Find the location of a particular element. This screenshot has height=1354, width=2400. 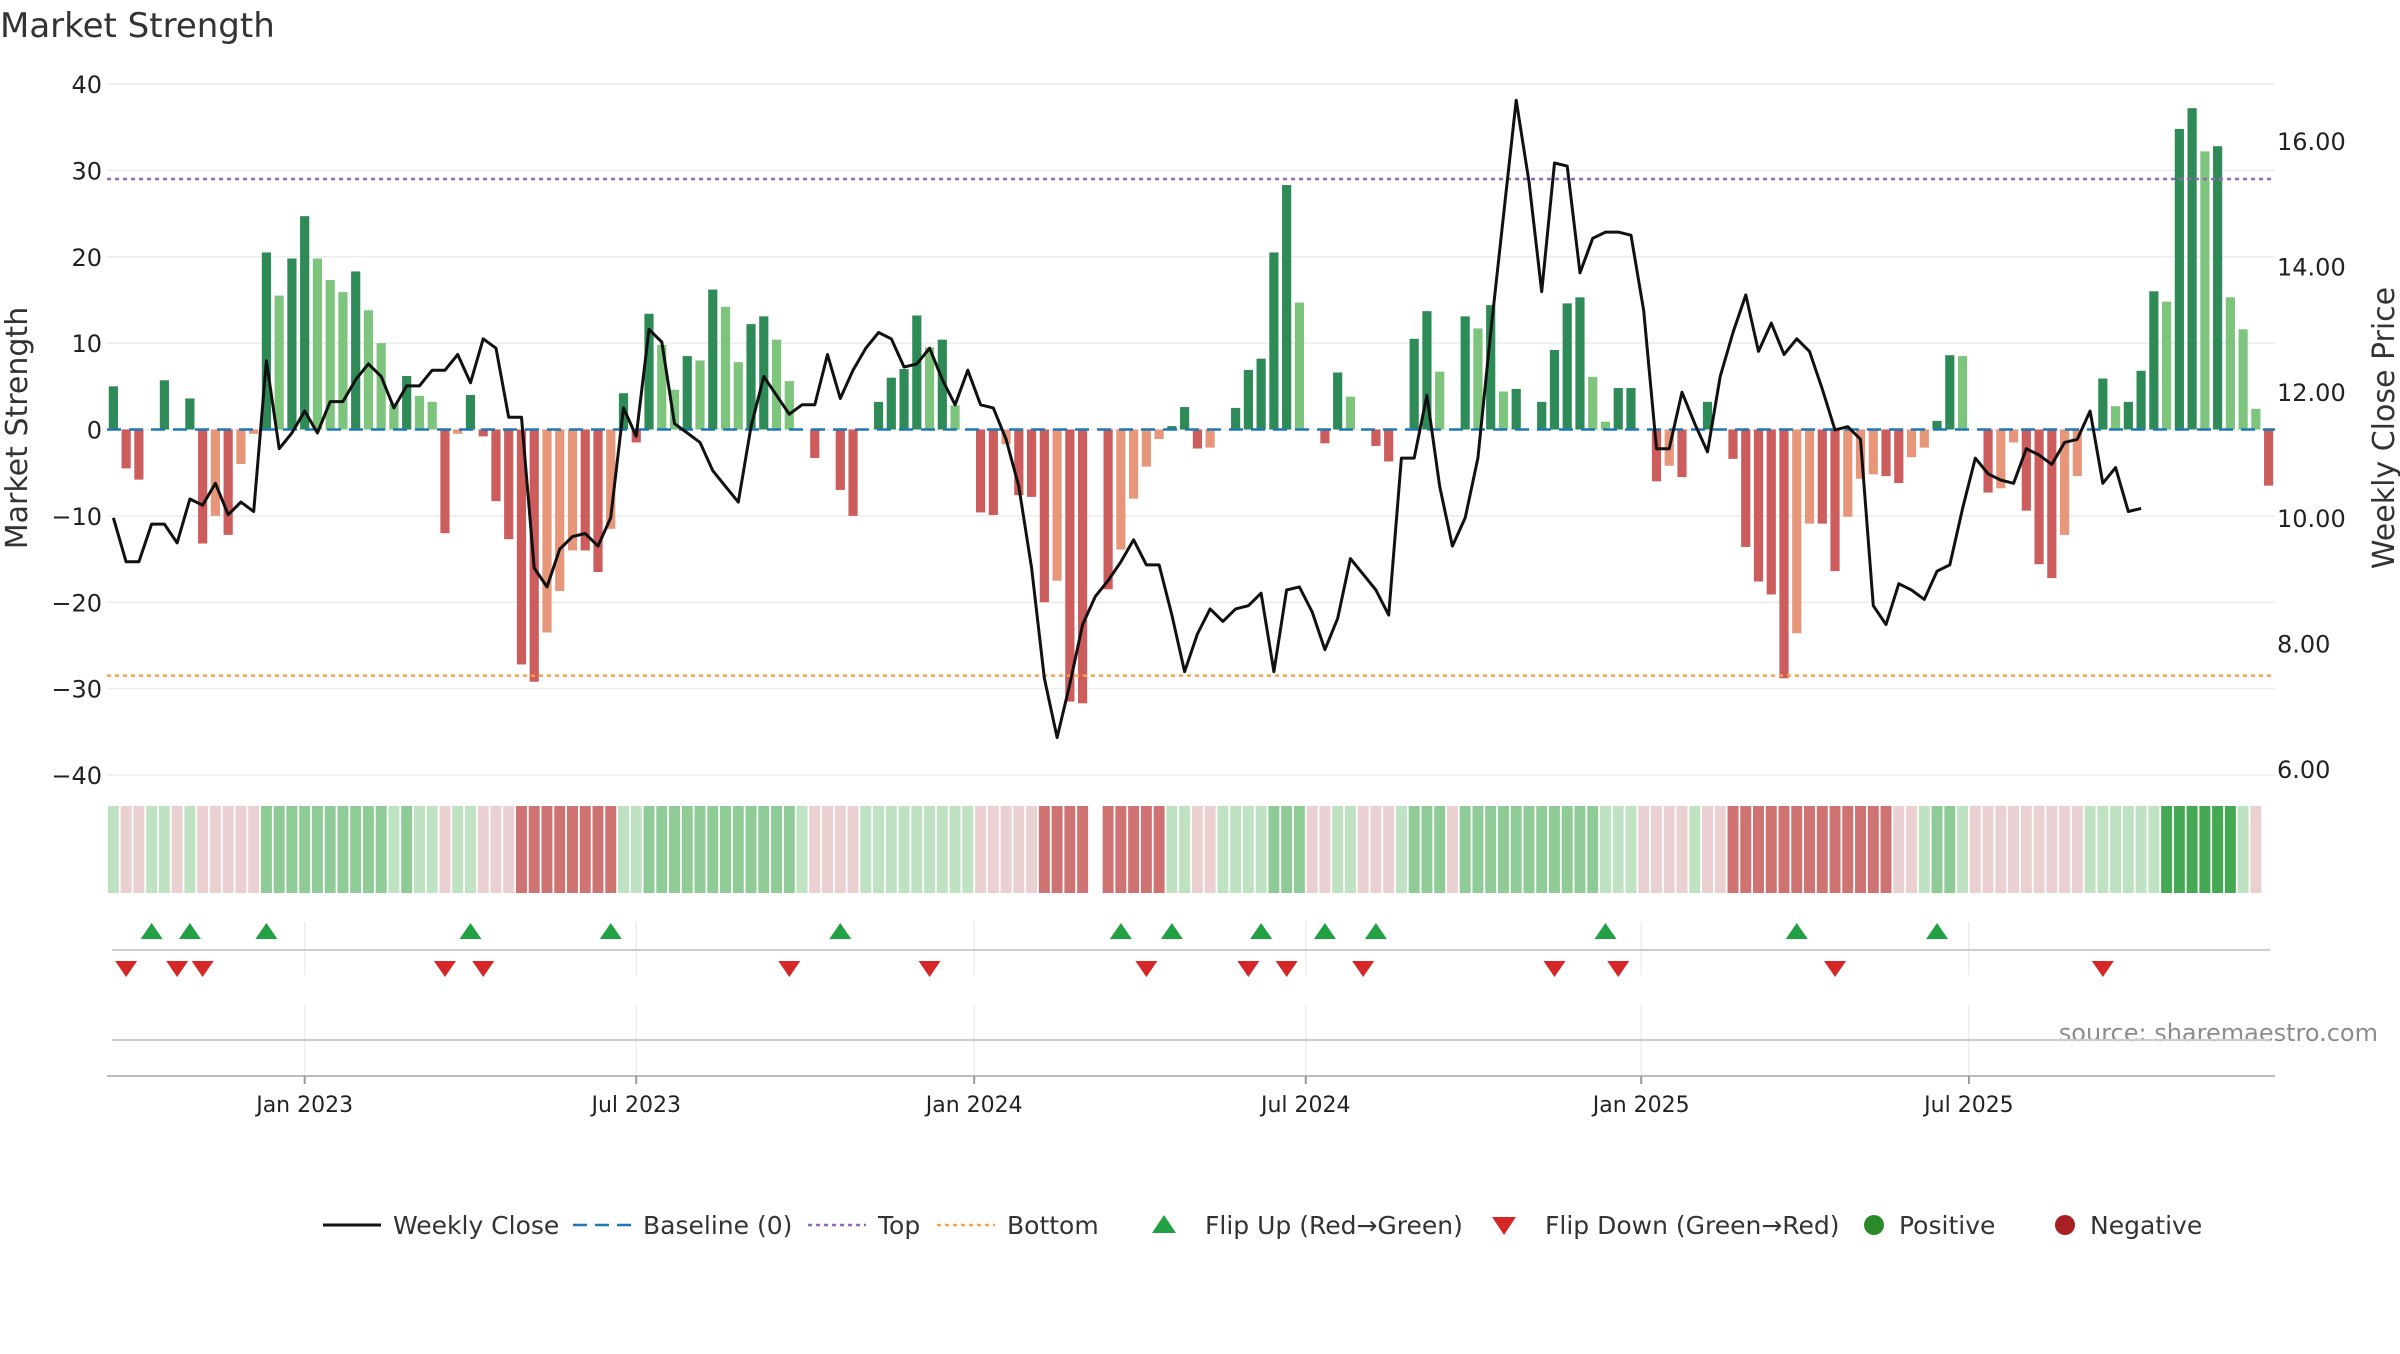

legend-swatch-flip-down is located at coordinates (1504, 1226).